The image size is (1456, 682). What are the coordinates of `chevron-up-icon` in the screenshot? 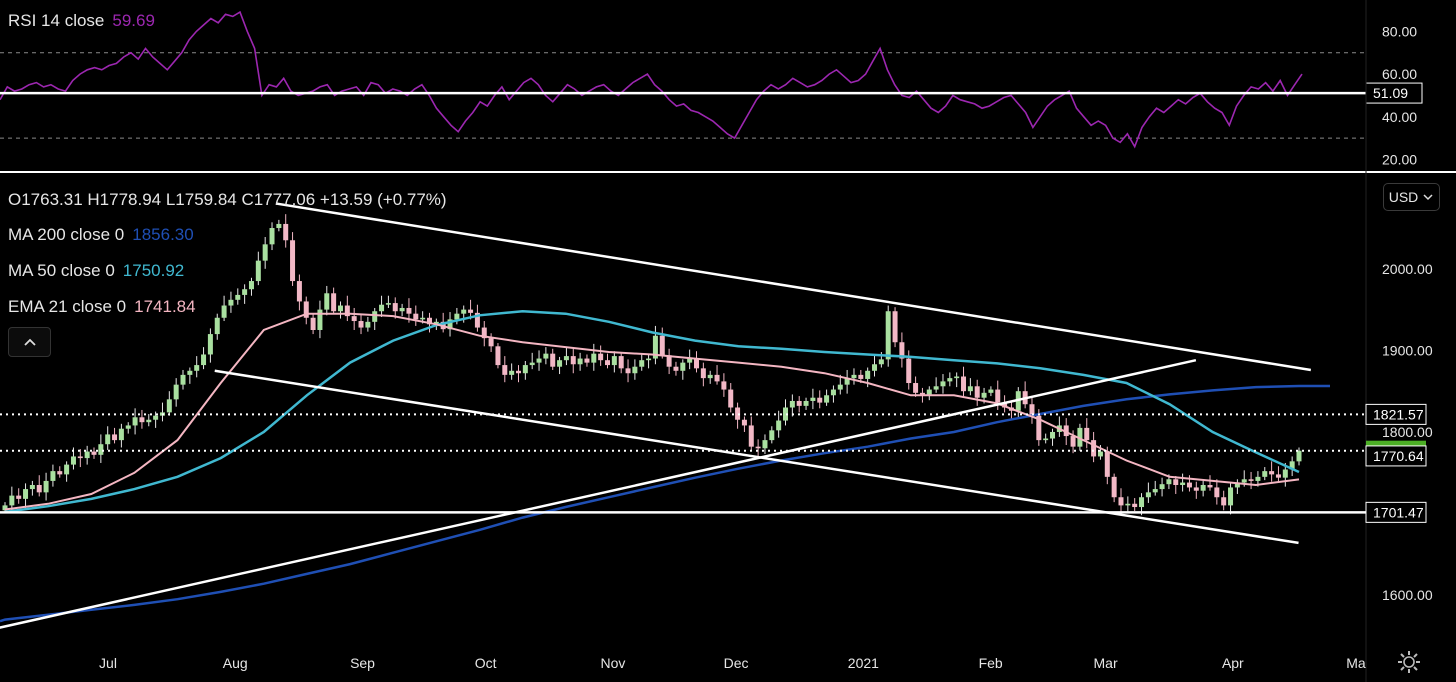 It's located at (29, 342).